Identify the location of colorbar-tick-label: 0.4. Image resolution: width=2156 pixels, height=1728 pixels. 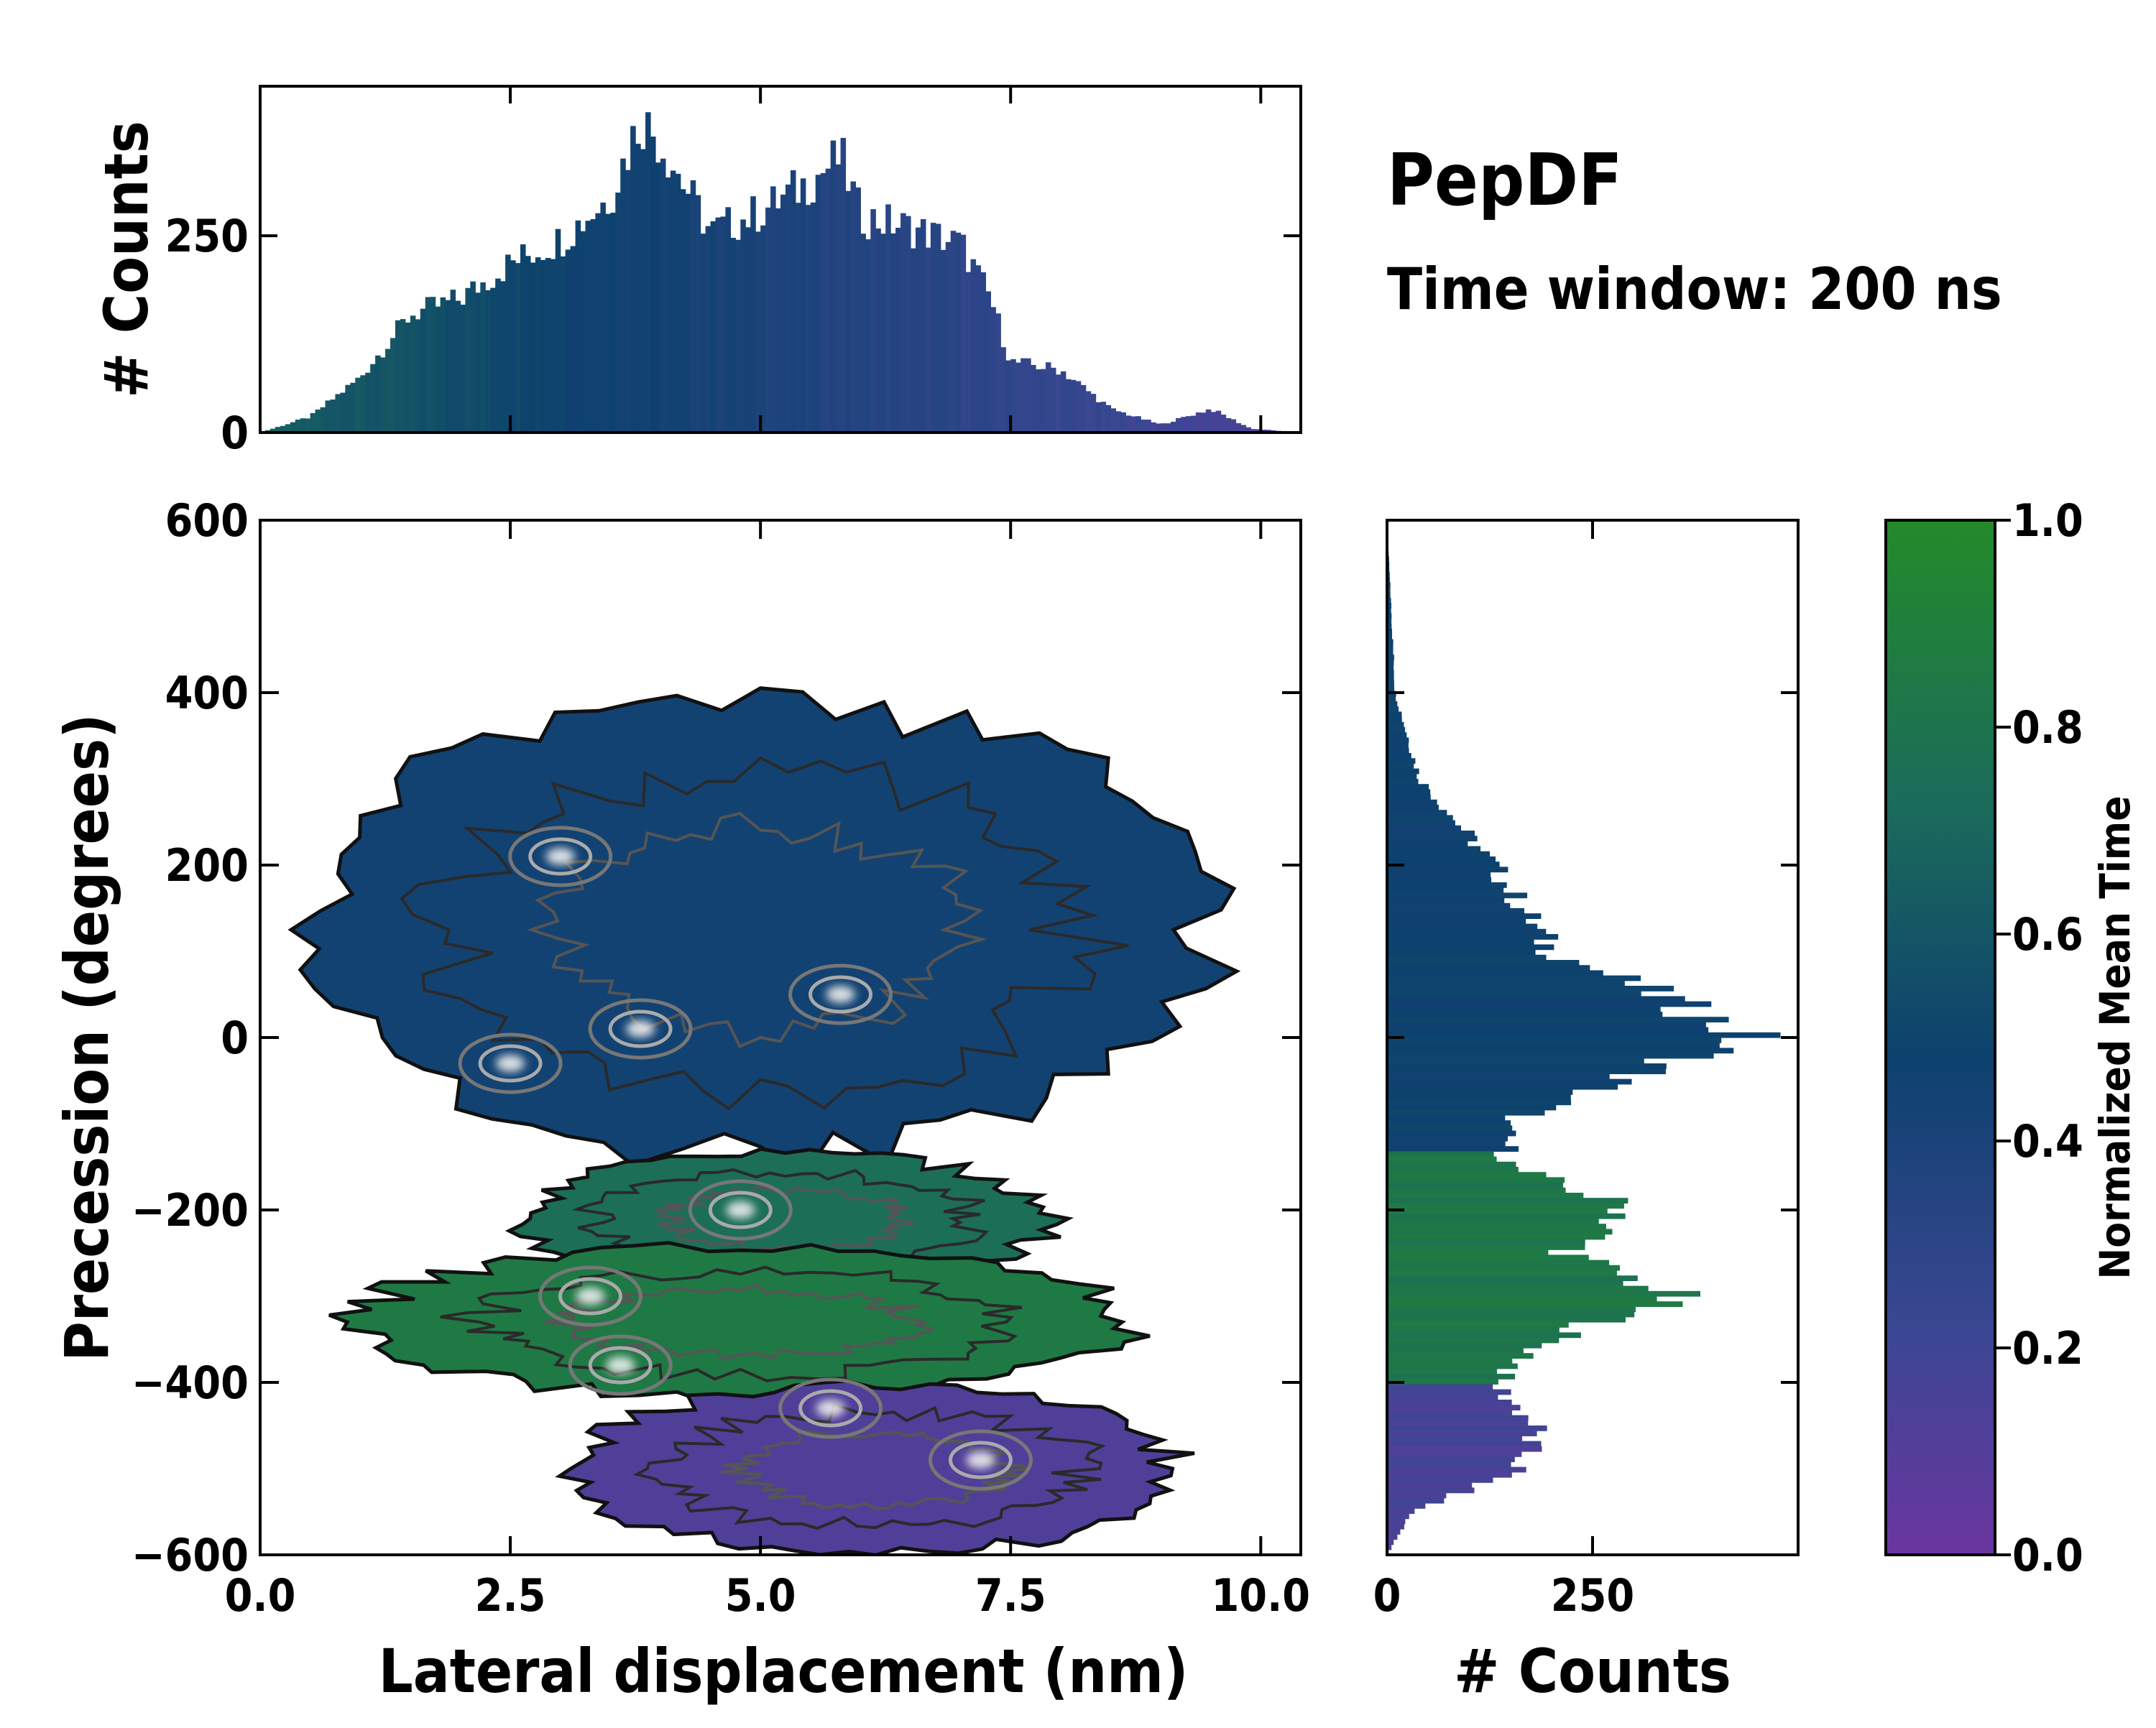
(2047, 1142).